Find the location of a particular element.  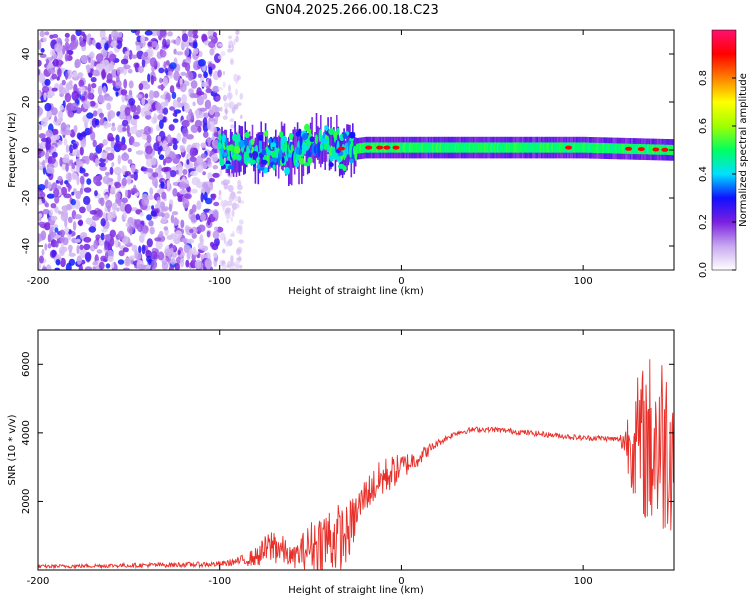

snr-ylabel: SNR (10 * v/v) is located at coordinates (12, 449).